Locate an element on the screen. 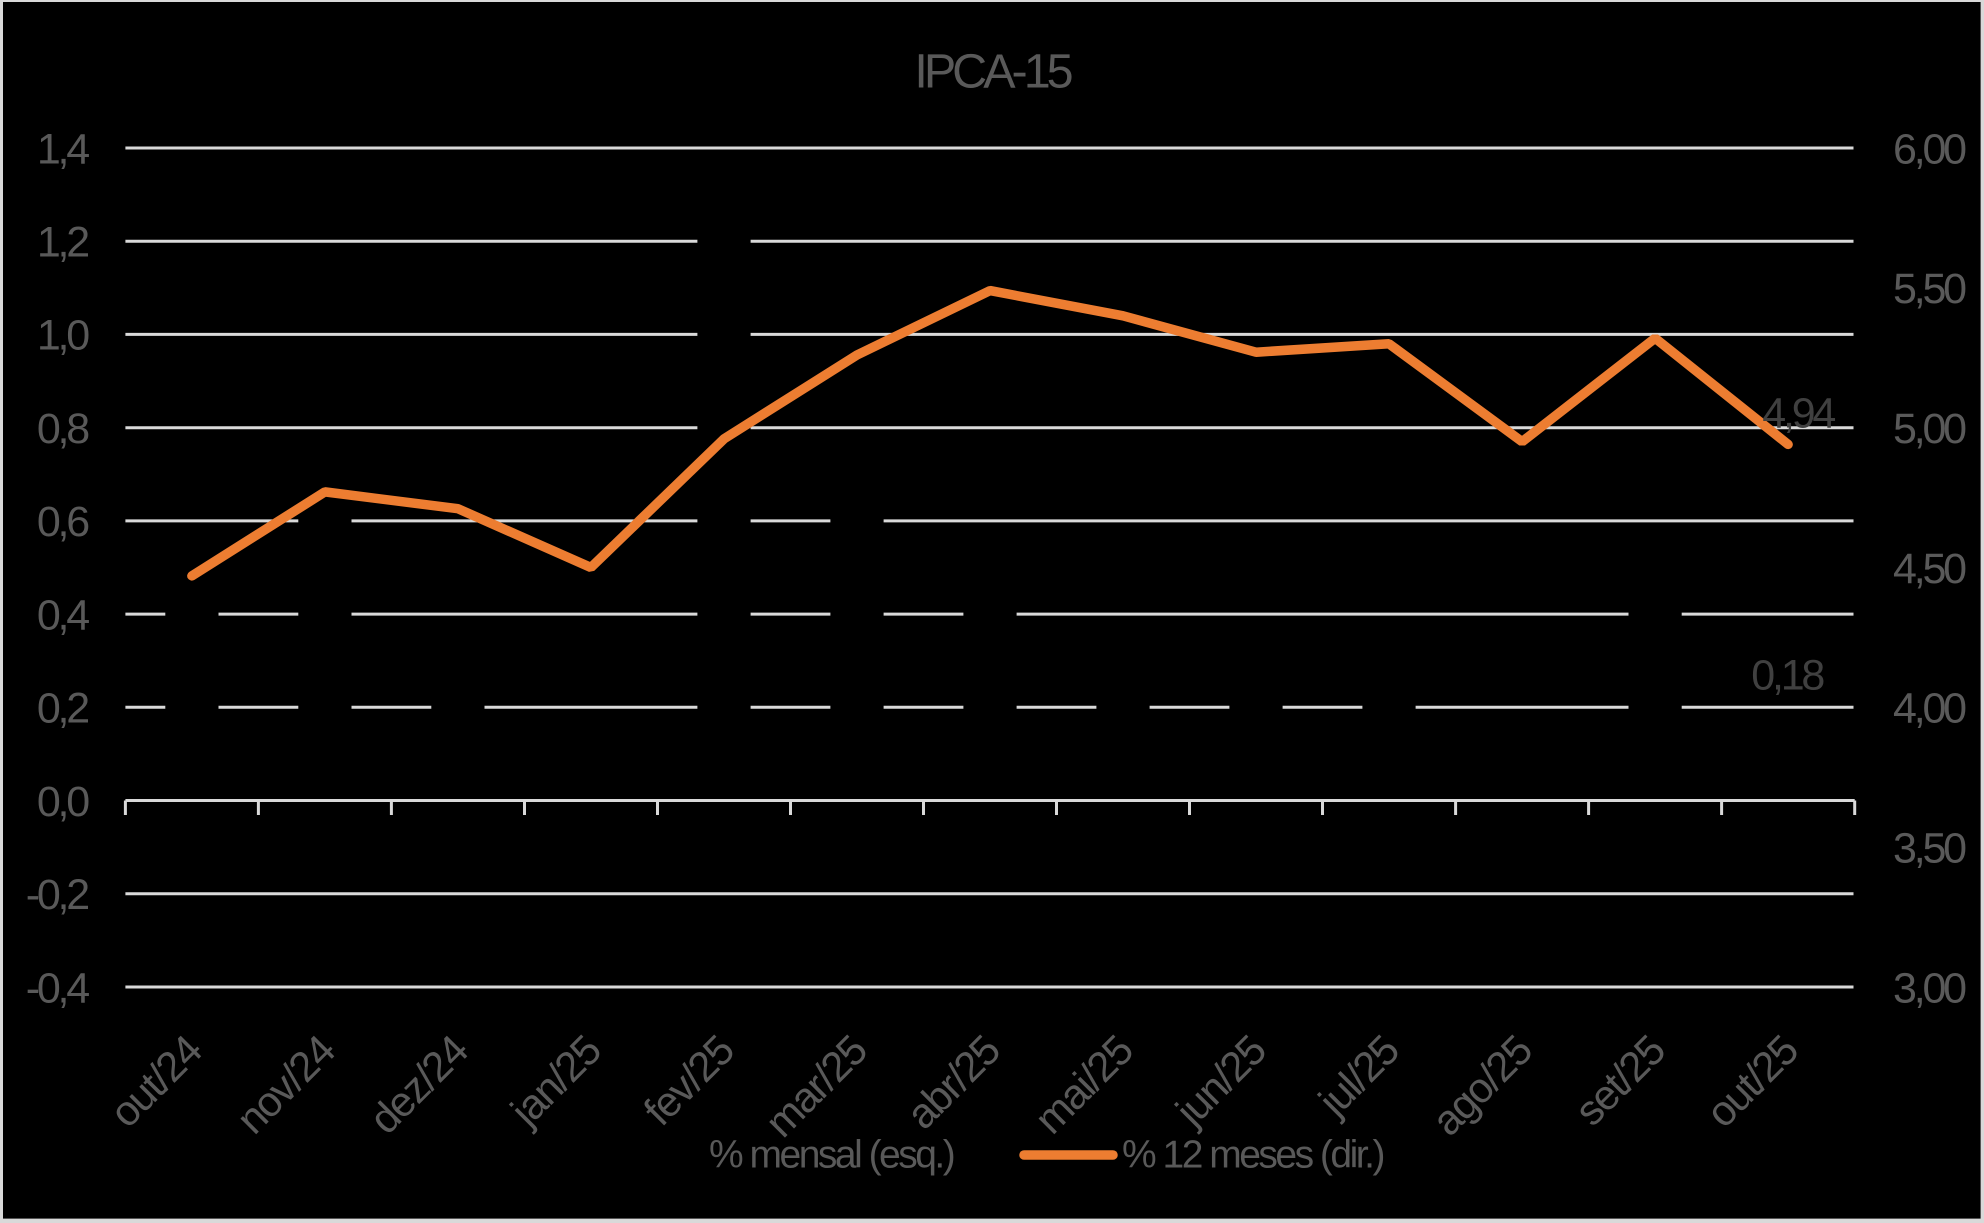 This screenshot has width=1984, height=1223. svg-text: 0,8 is located at coordinates (63, 429).